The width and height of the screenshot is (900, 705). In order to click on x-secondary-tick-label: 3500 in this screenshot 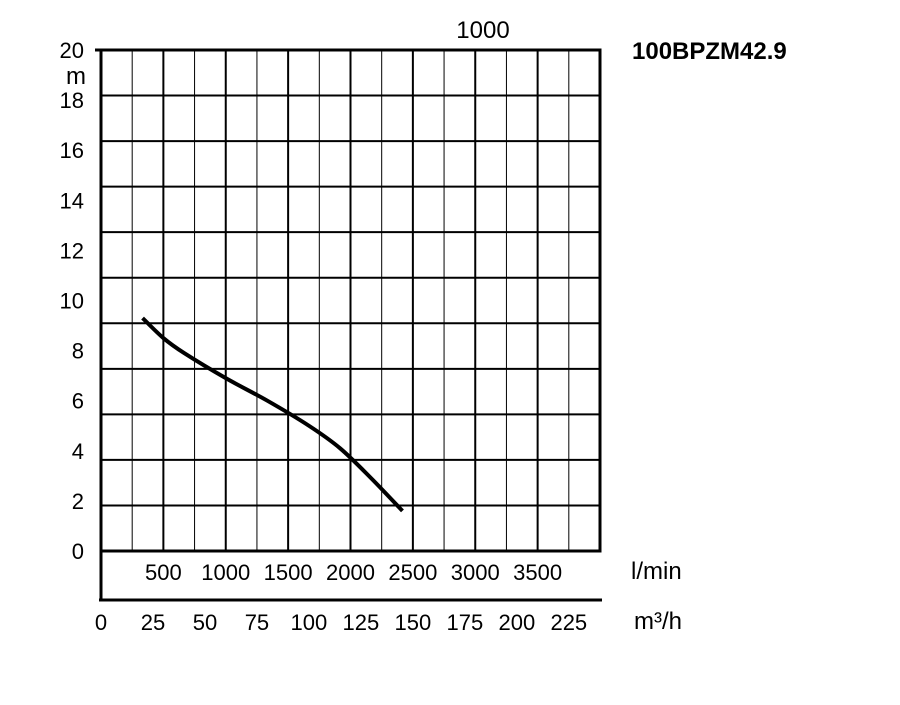, I will do `click(537, 572)`.